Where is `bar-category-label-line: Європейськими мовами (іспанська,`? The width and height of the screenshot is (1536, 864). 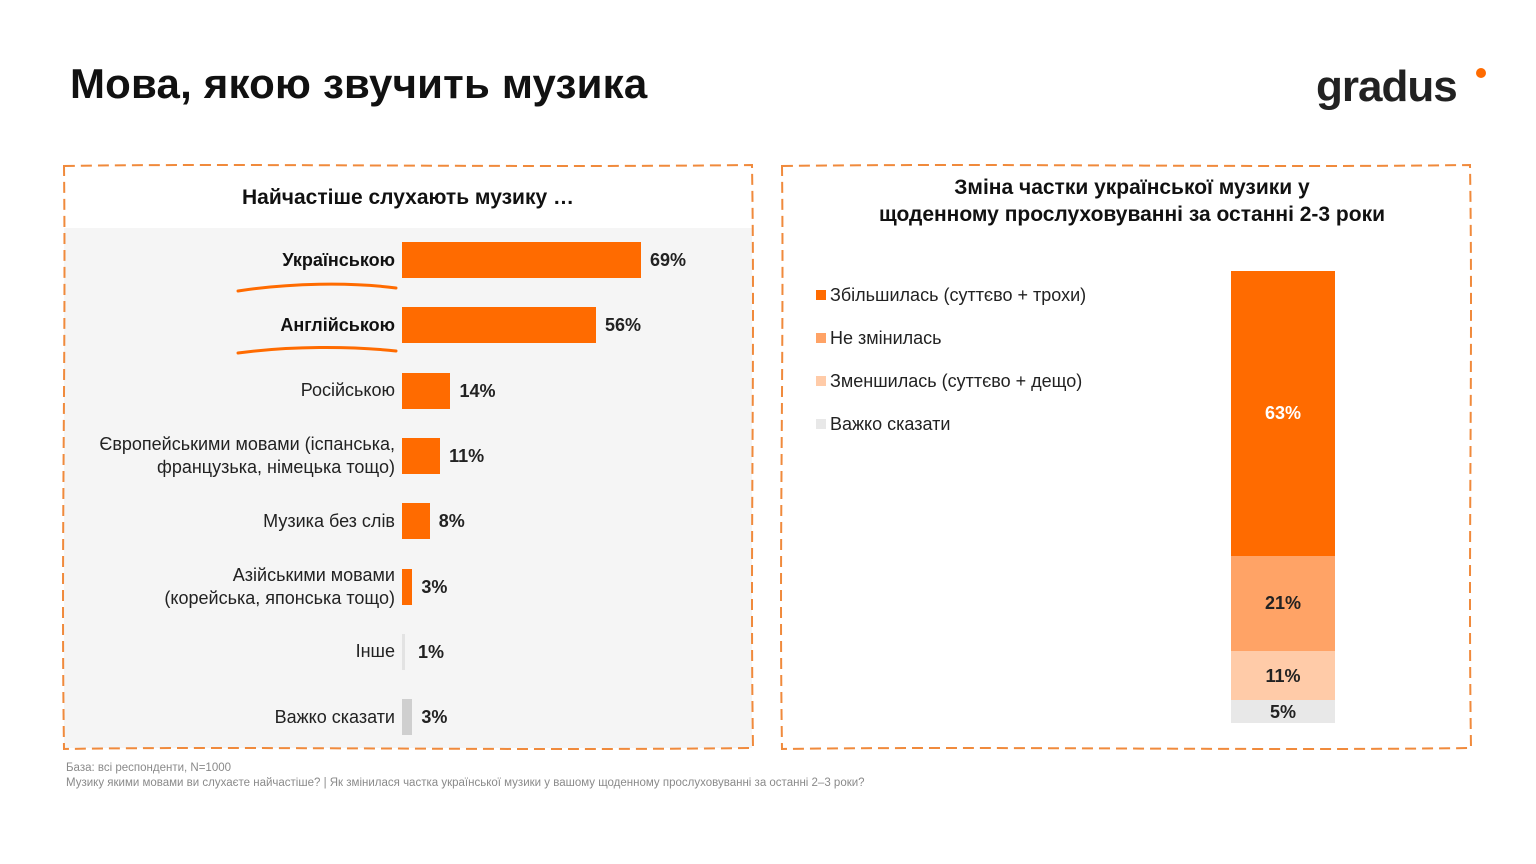
bar-category-label-line: Європейськими мовами (іспанська, is located at coordinates (247, 443).